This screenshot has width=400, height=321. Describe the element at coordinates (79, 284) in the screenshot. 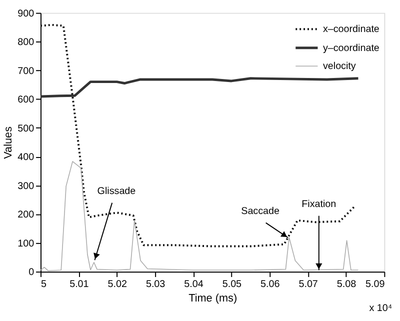

I see `x-tick-label: 5.01` at that location.